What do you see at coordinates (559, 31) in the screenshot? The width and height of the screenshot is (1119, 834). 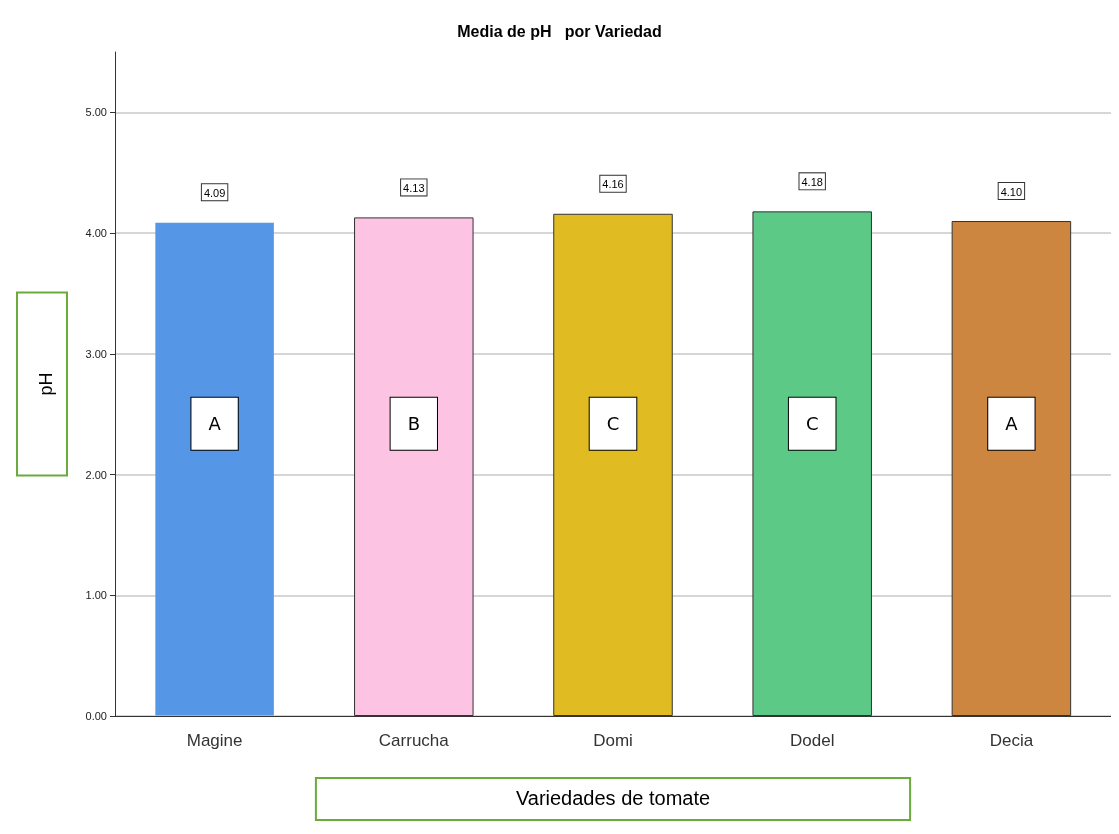 I see `chart-title: Media de pH por Variedad` at bounding box center [559, 31].